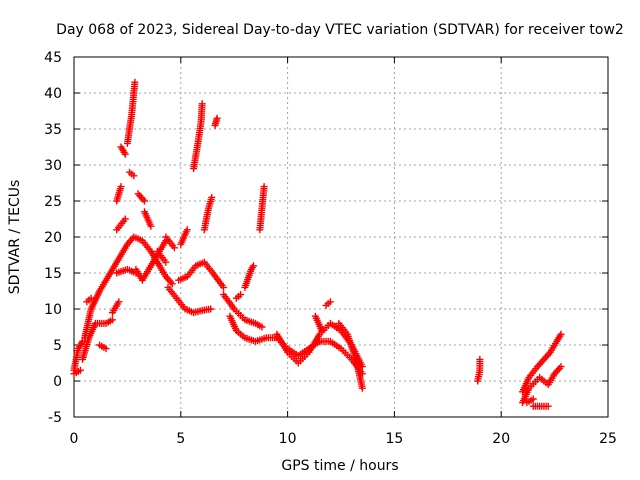  Describe the element at coordinates (501, 439) in the screenshot. I see `x-tick-label: 20` at that location.